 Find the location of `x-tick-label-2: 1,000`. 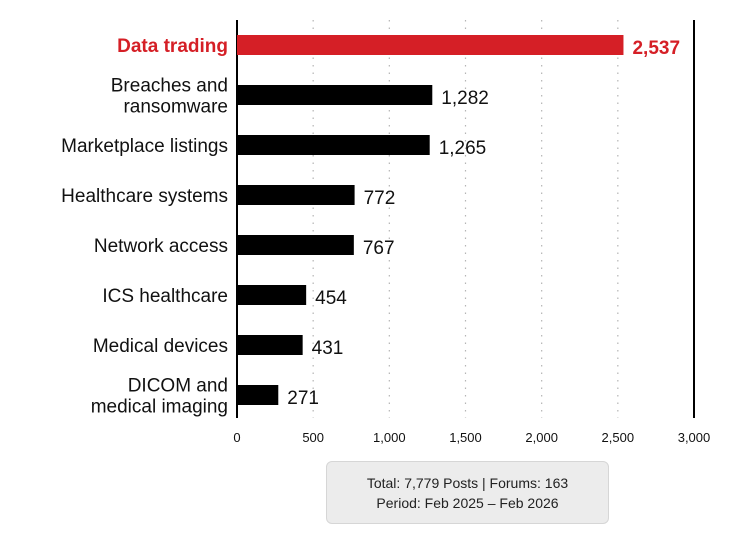

x-tick-label-2: 1,000 is located at coordinates (389, 437).